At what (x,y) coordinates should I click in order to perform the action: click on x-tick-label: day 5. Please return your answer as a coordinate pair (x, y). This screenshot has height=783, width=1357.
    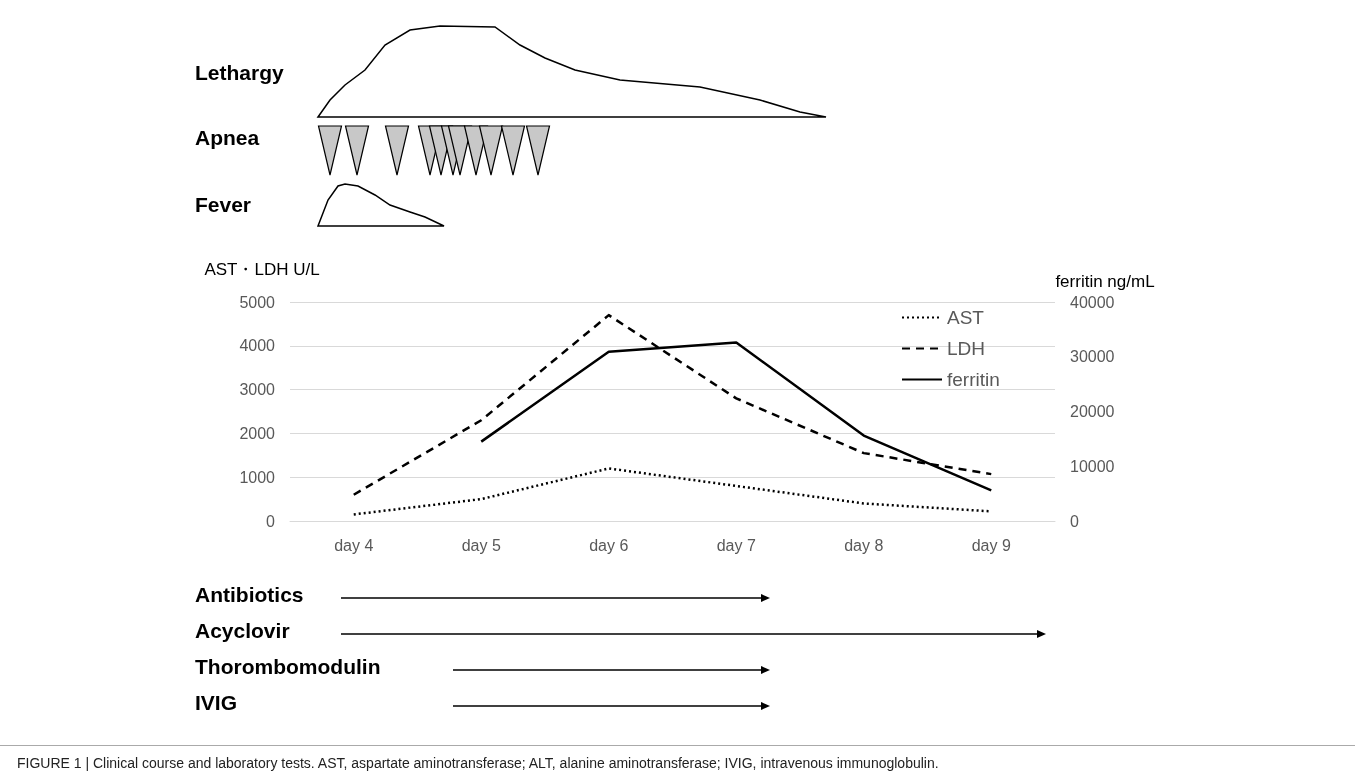
    Looking at the image, I should click on (481, 545).